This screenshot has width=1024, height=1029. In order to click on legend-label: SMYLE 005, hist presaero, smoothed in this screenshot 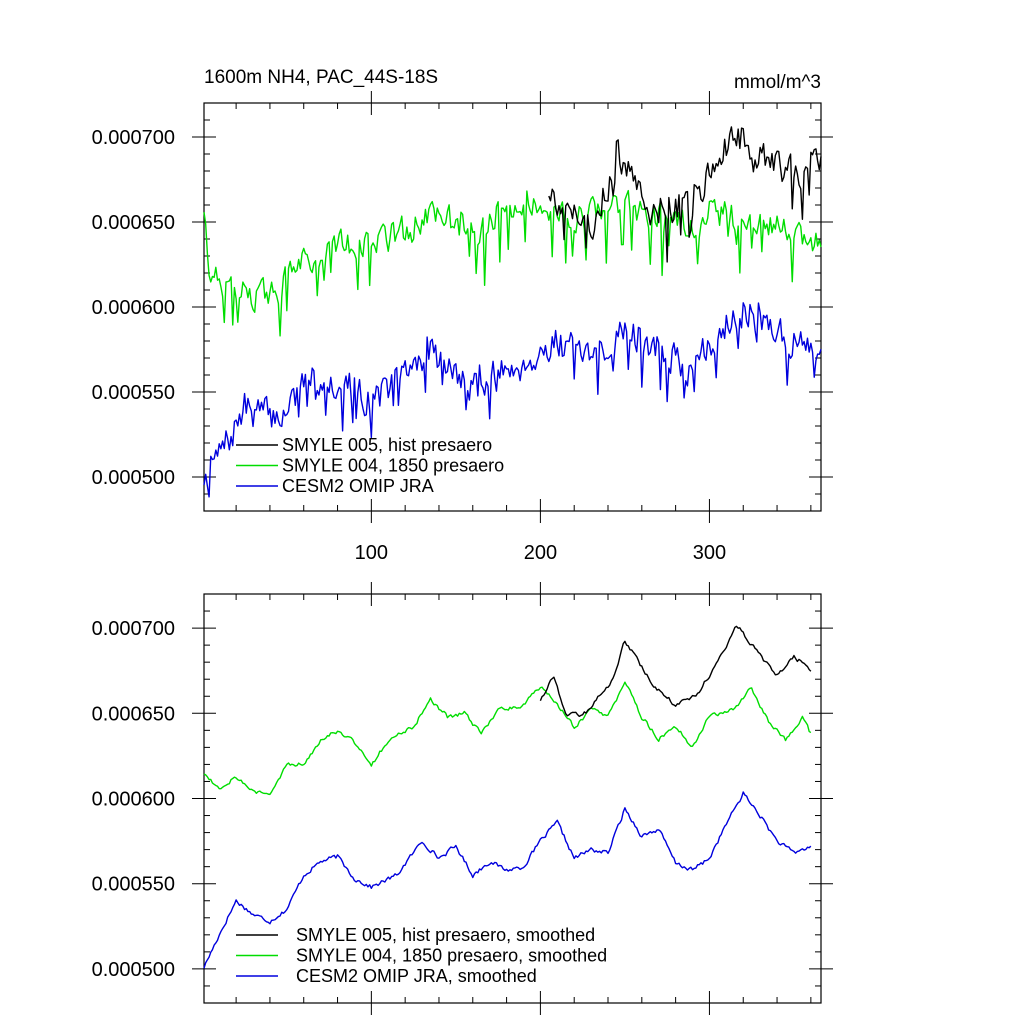, I will do `click(445, 935)`.